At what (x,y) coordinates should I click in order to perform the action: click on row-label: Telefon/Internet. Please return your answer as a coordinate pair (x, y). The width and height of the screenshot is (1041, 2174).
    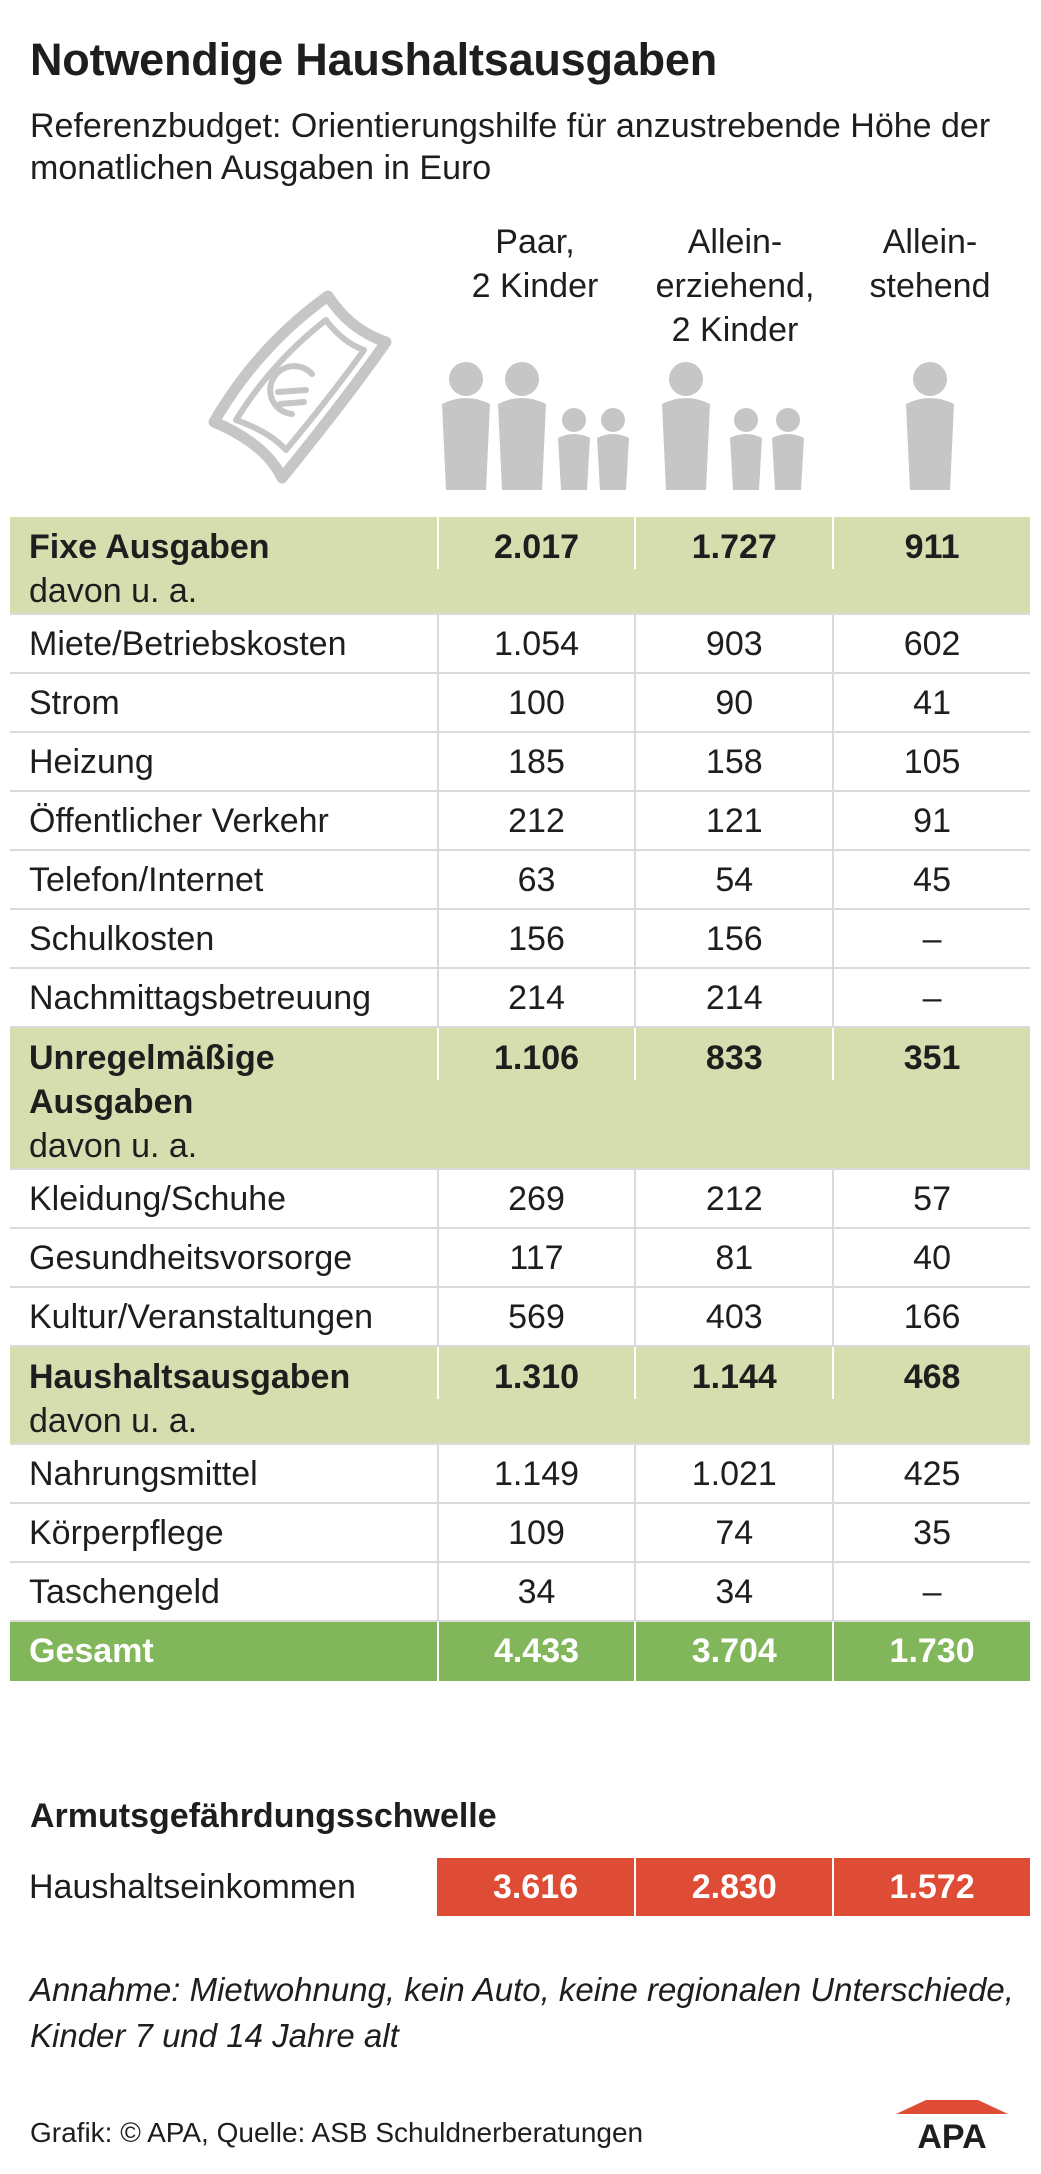
    Looking at the image, I should click on (146, 880).